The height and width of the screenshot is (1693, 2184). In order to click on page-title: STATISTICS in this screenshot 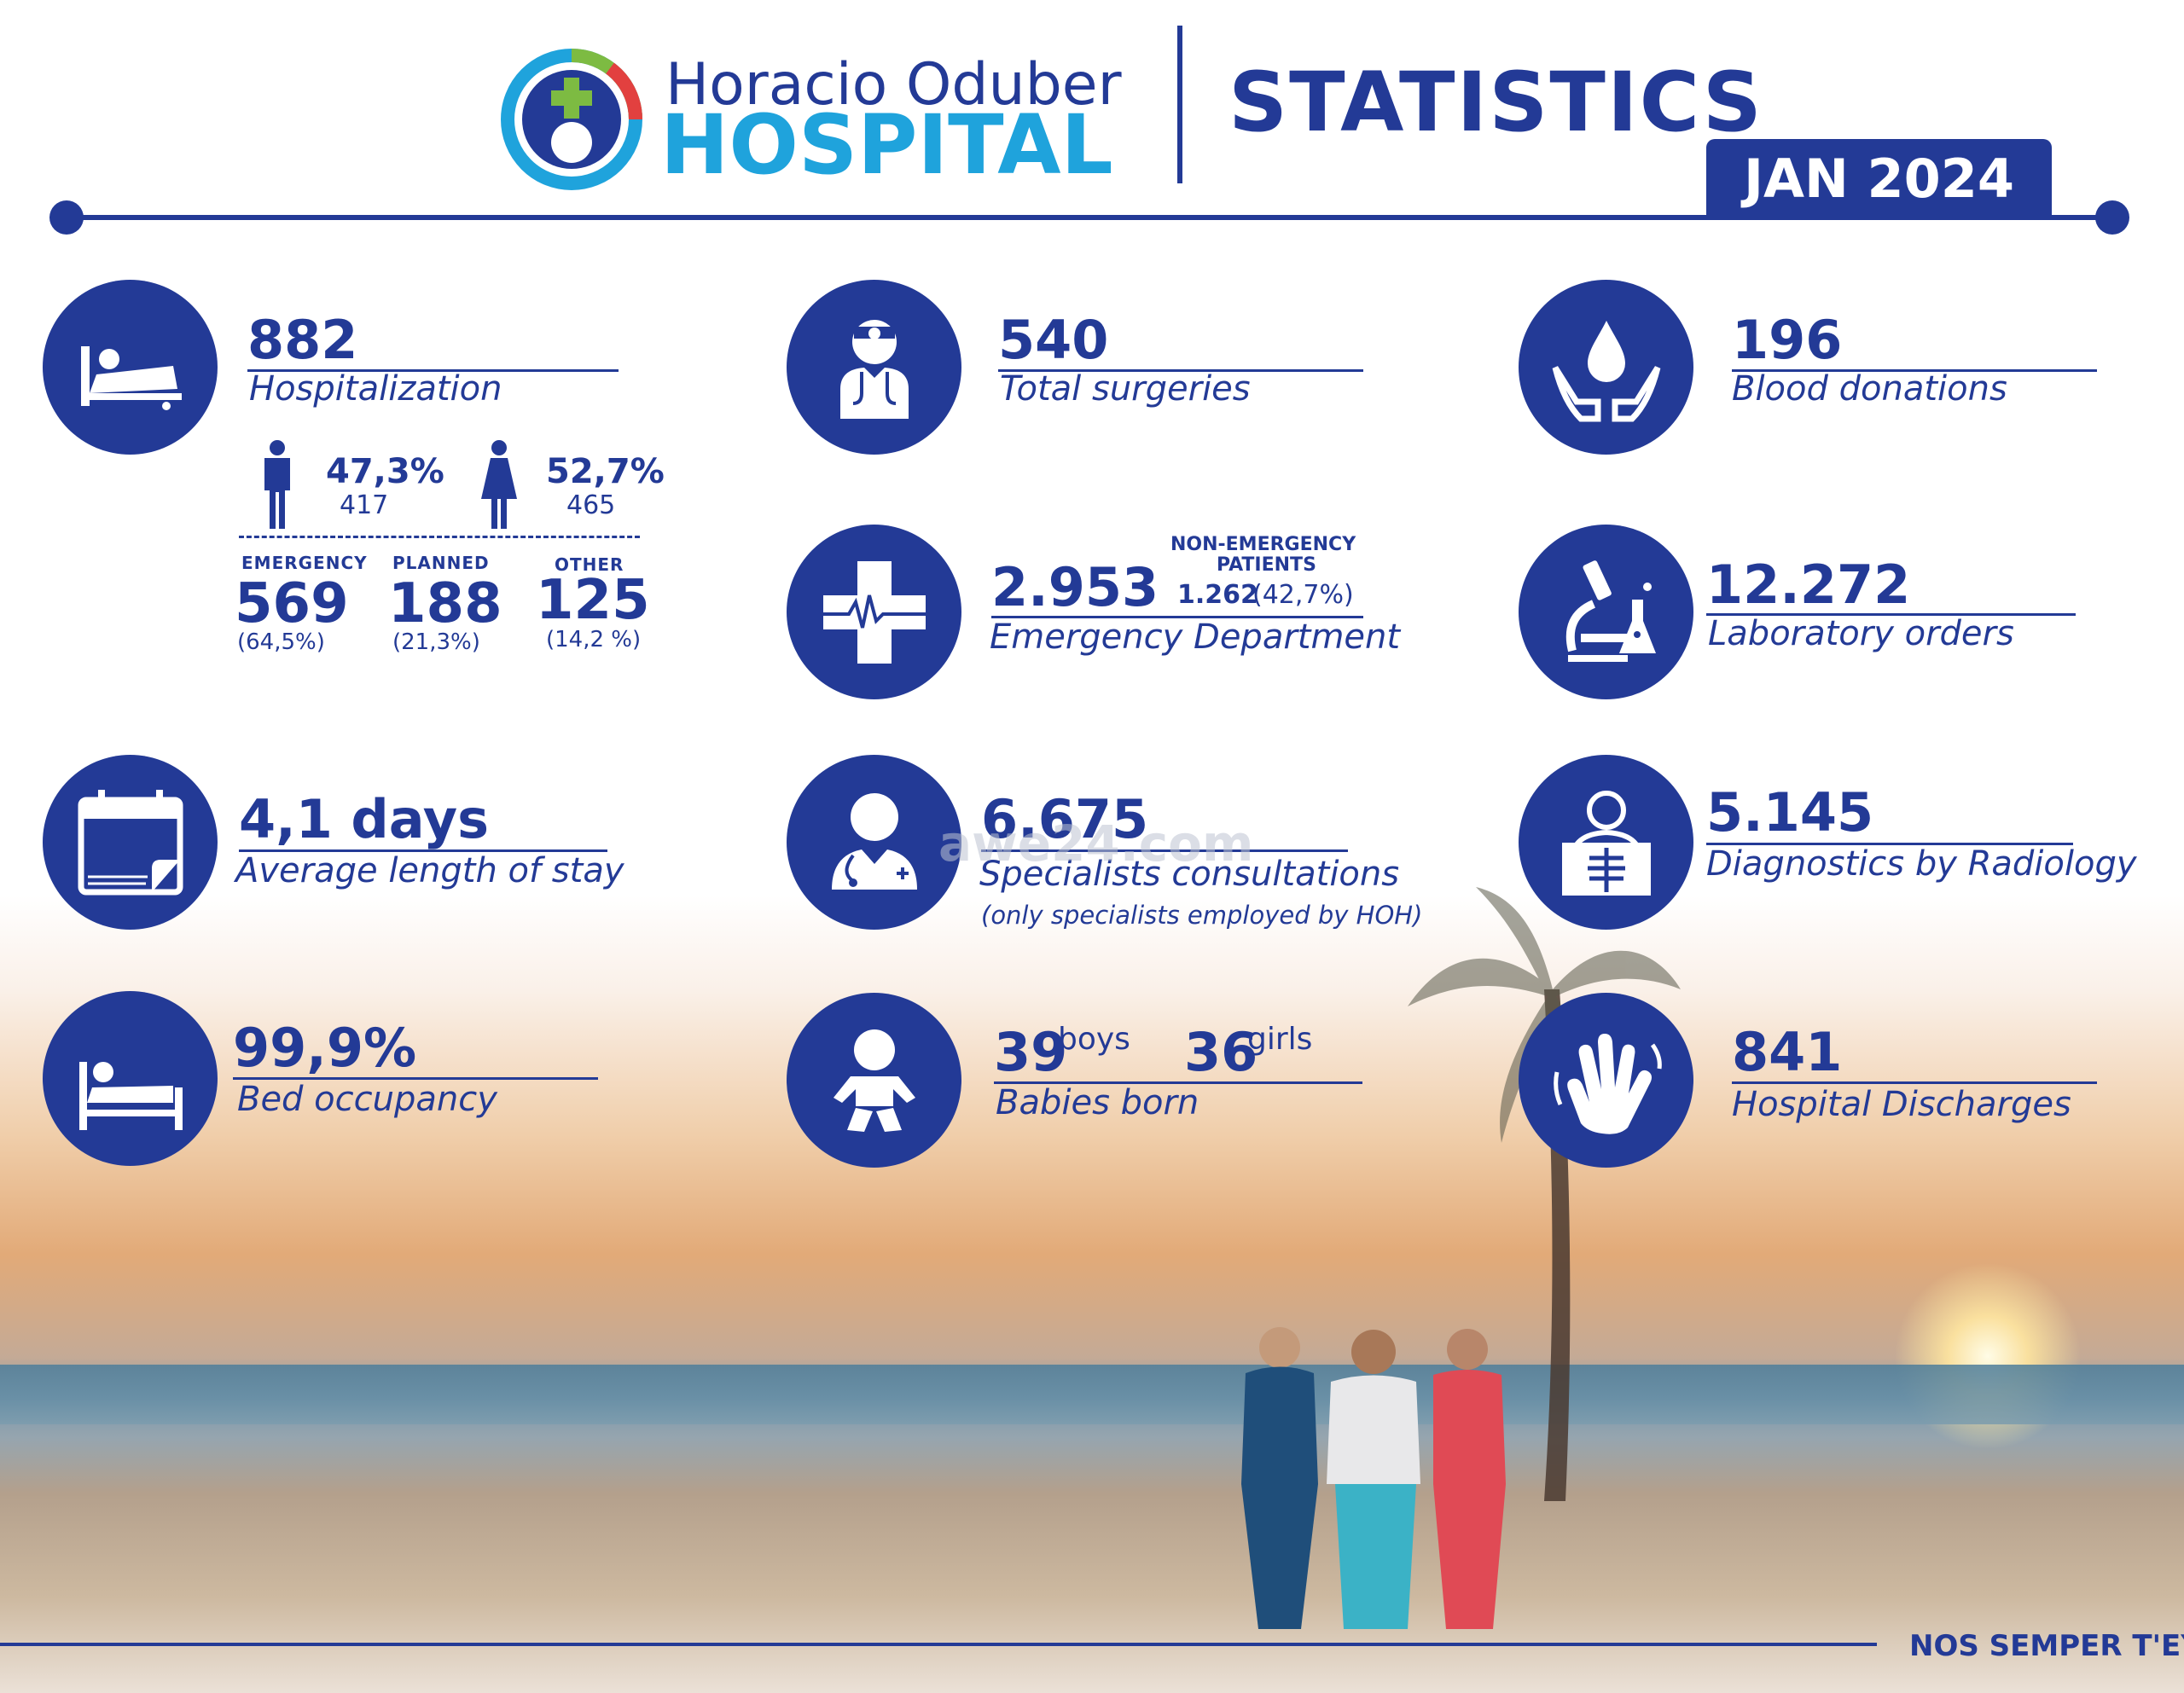, I will do `click(1495, 102)`.